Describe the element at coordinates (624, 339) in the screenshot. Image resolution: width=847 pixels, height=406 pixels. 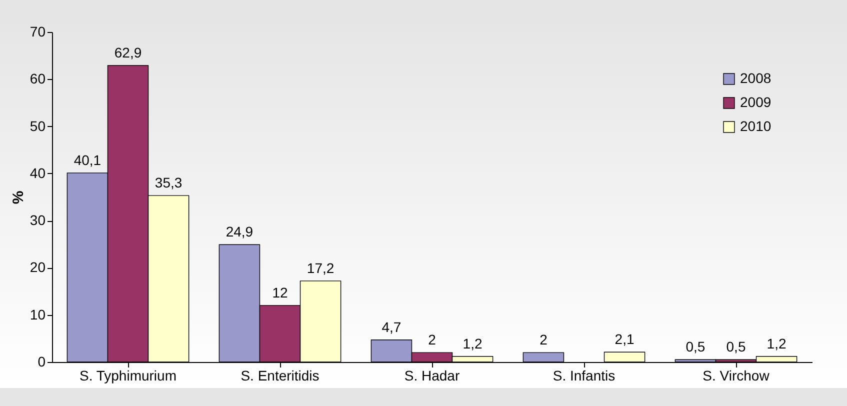
I see `data-label: 2,1` at that location.